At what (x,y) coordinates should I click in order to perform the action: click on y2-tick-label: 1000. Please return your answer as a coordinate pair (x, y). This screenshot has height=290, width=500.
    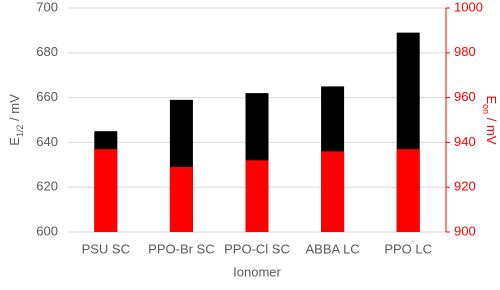
    Looking at the image, I should click on (468, 7).